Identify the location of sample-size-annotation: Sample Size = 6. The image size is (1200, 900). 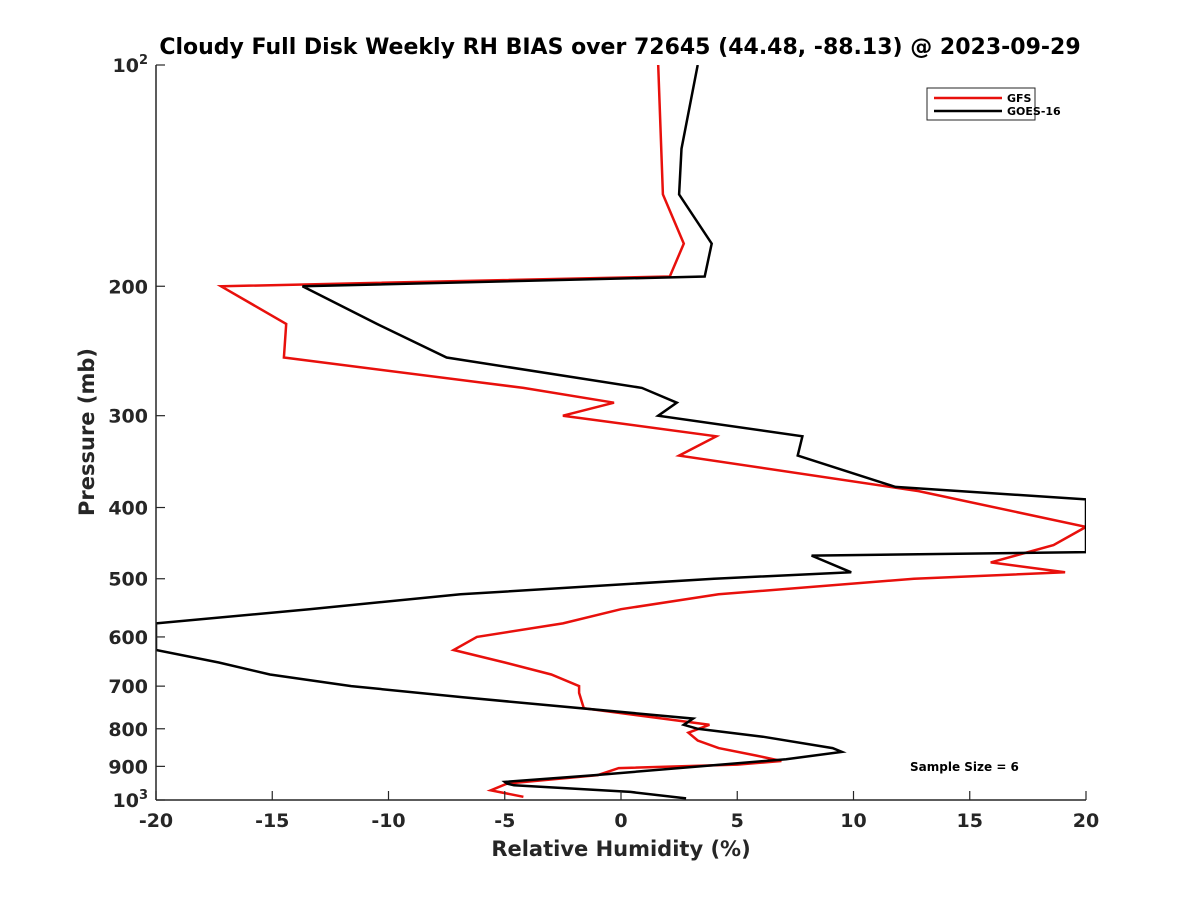
(964, 767).